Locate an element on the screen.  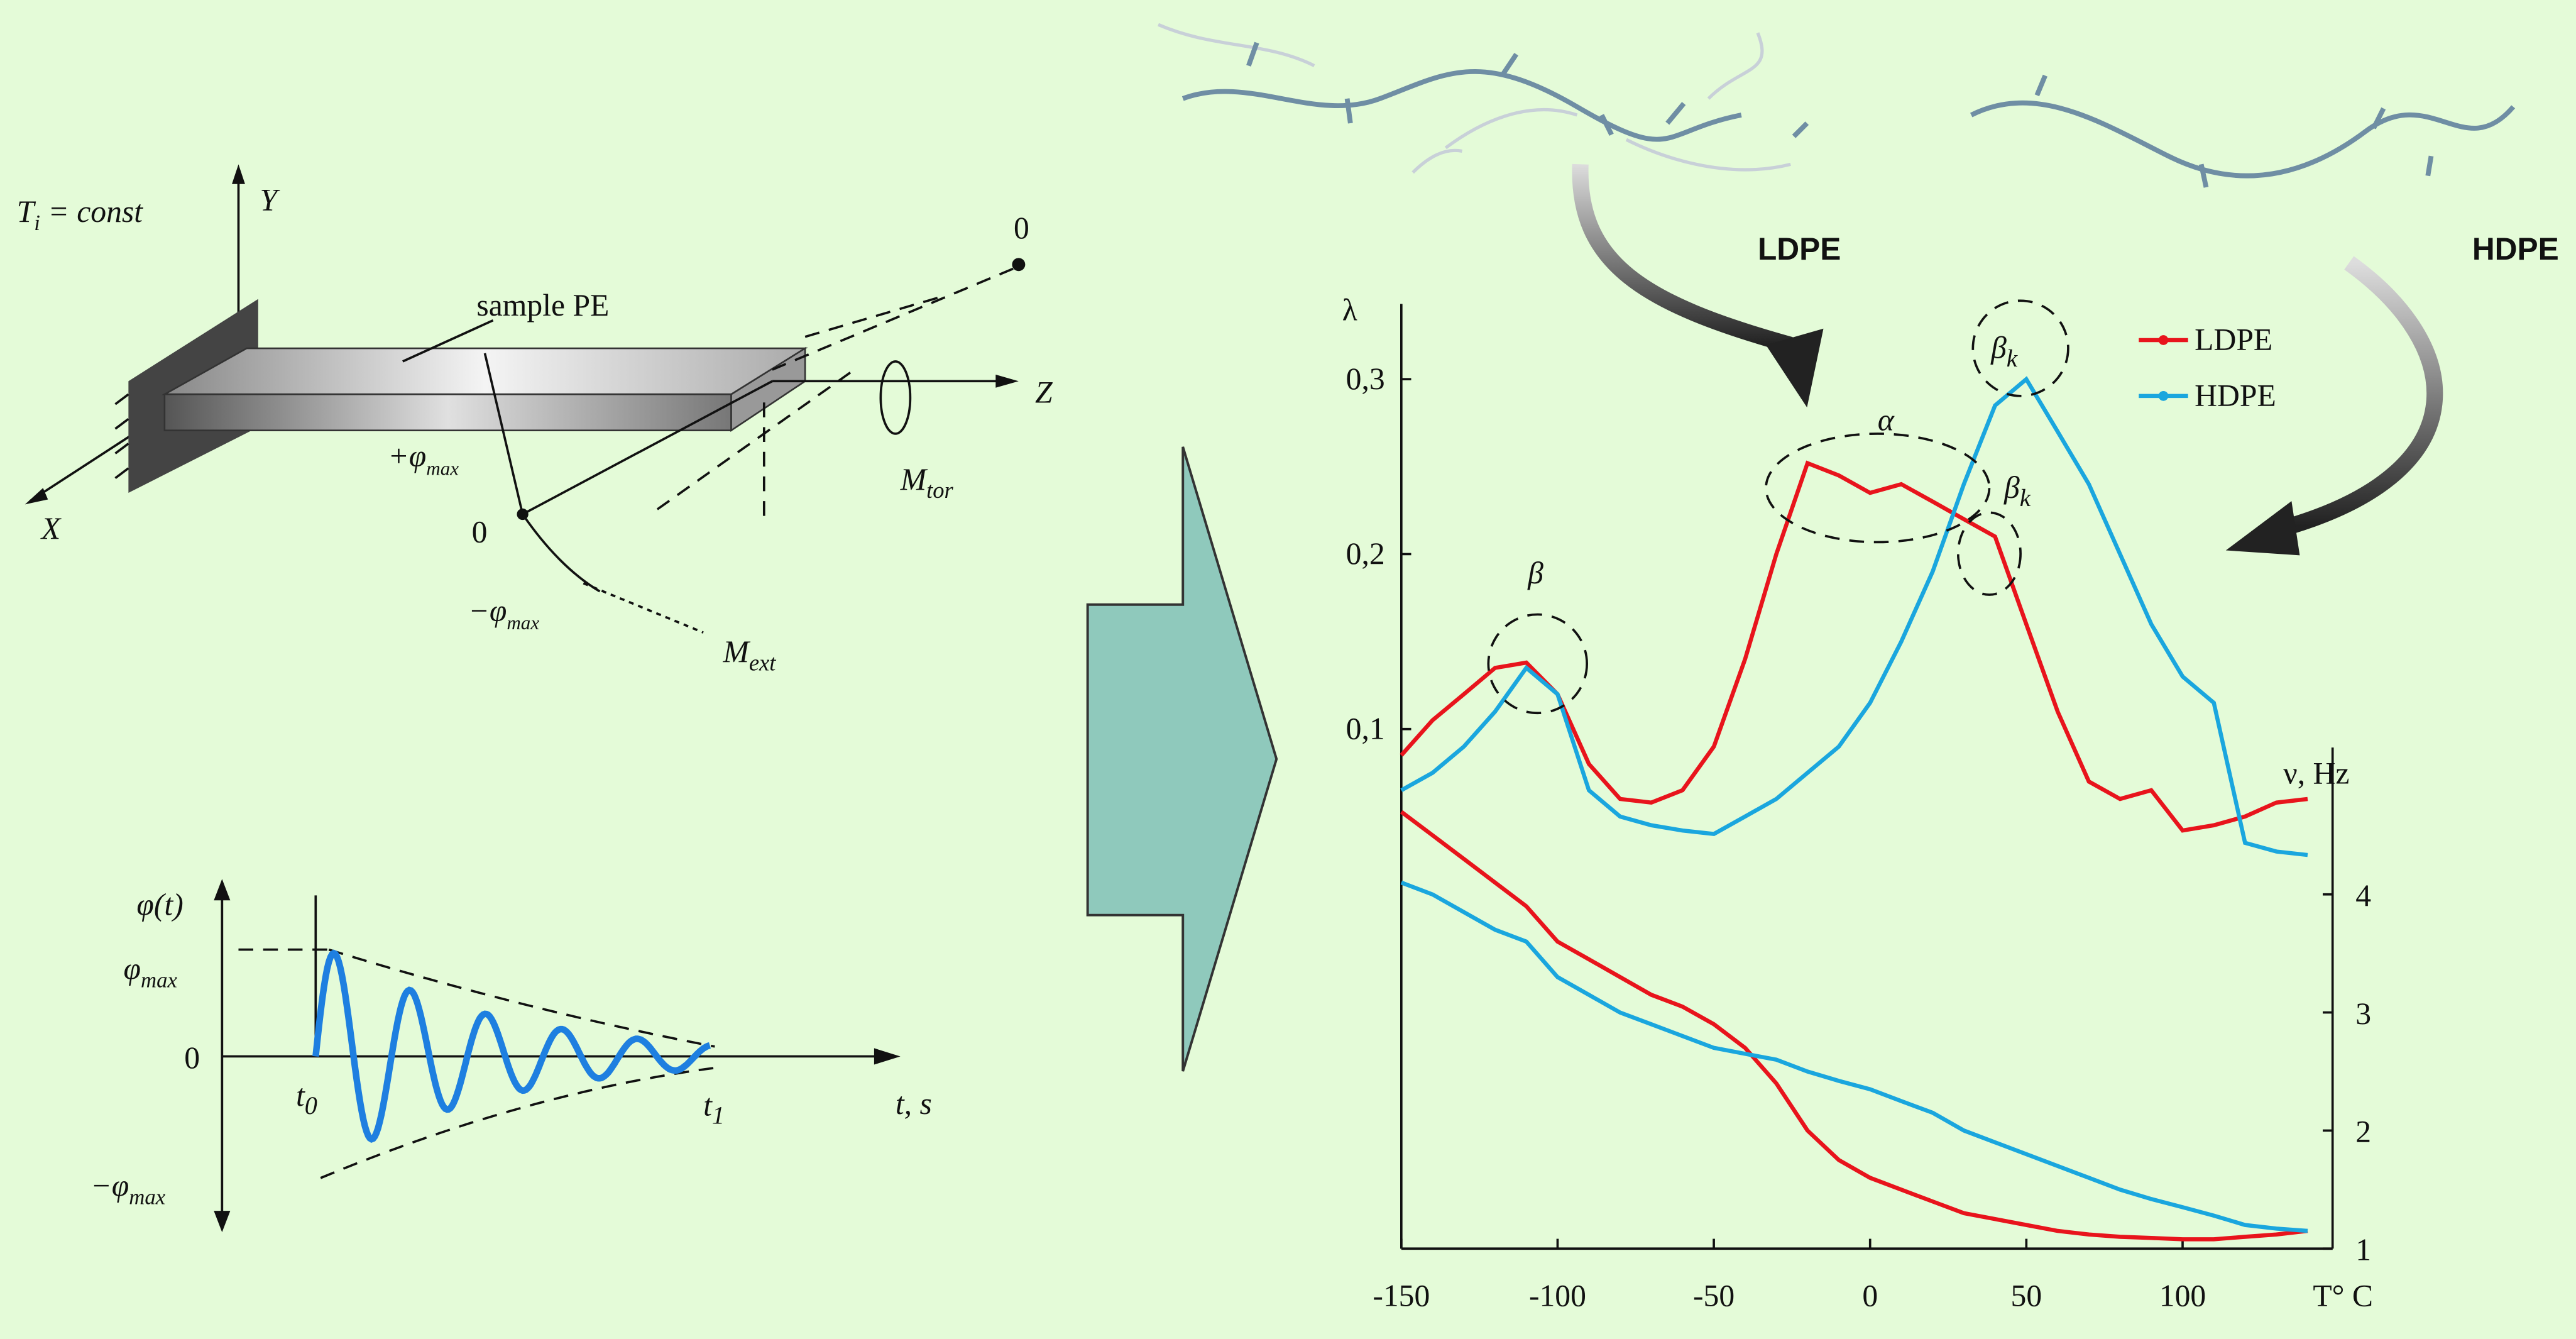
point is located at coordinates (1019, 265).